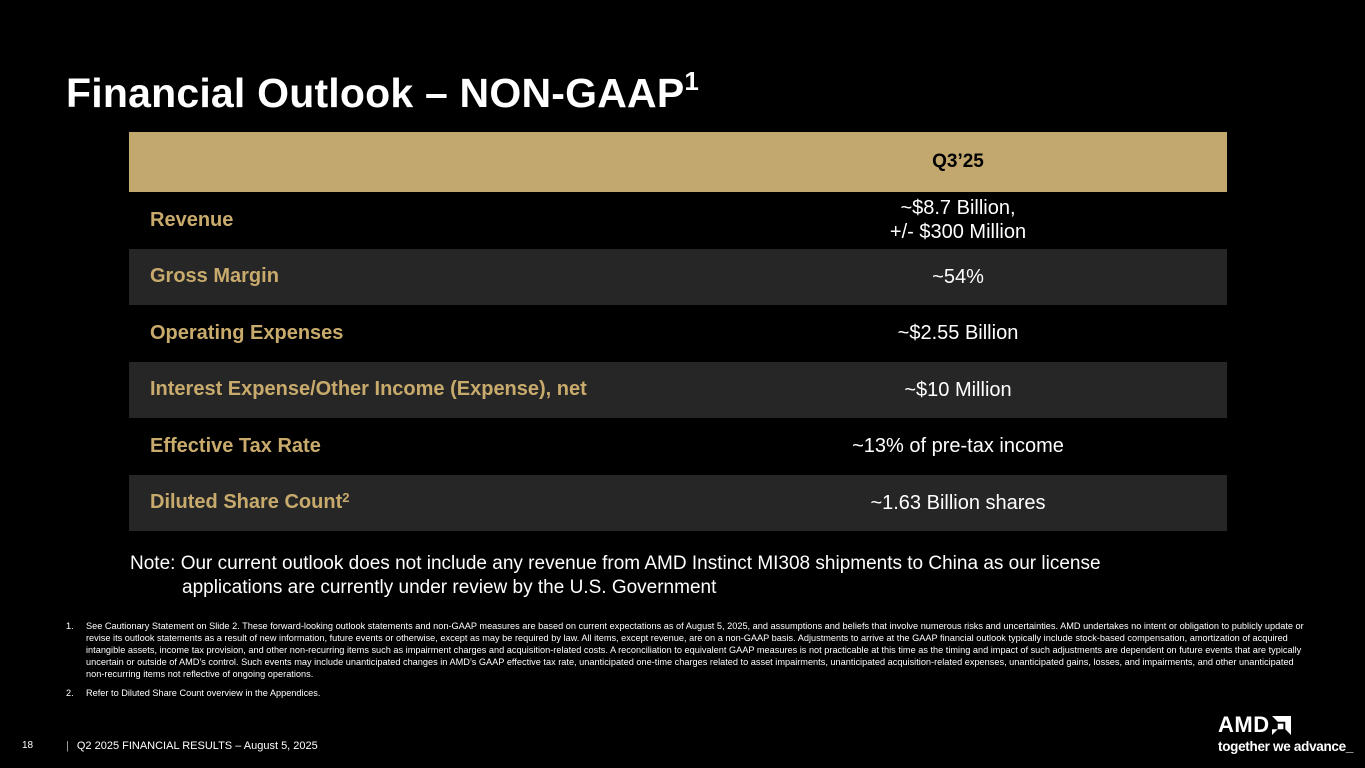 The image size is (1365, 768). I want to click on slide-title: Financial Outlook – NON-GAAP1, so click(382, 92).